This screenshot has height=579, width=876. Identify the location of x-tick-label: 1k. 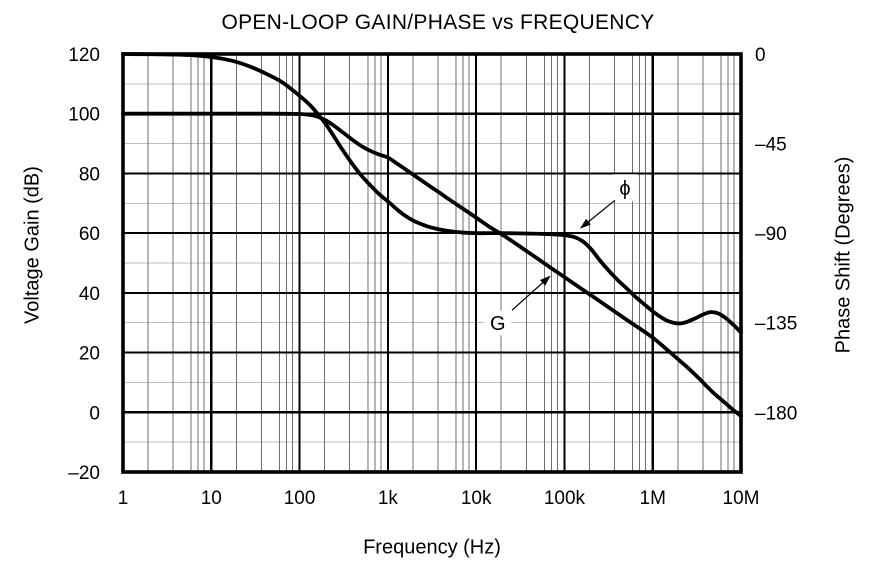
(388, 498).